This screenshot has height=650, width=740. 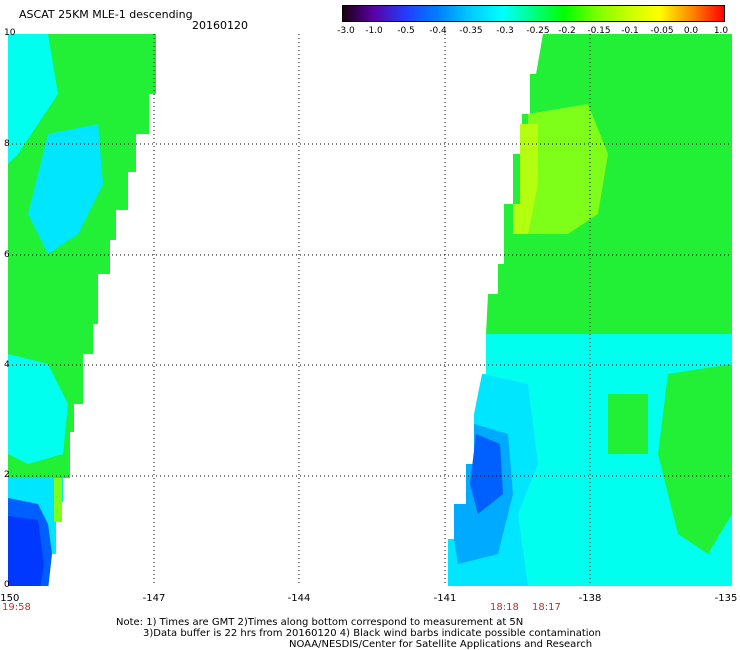 What do you see at coordinates (471, 31) in the screenshot?
I see `colorbar-label: -0.35` at bounding box center [471, 31].